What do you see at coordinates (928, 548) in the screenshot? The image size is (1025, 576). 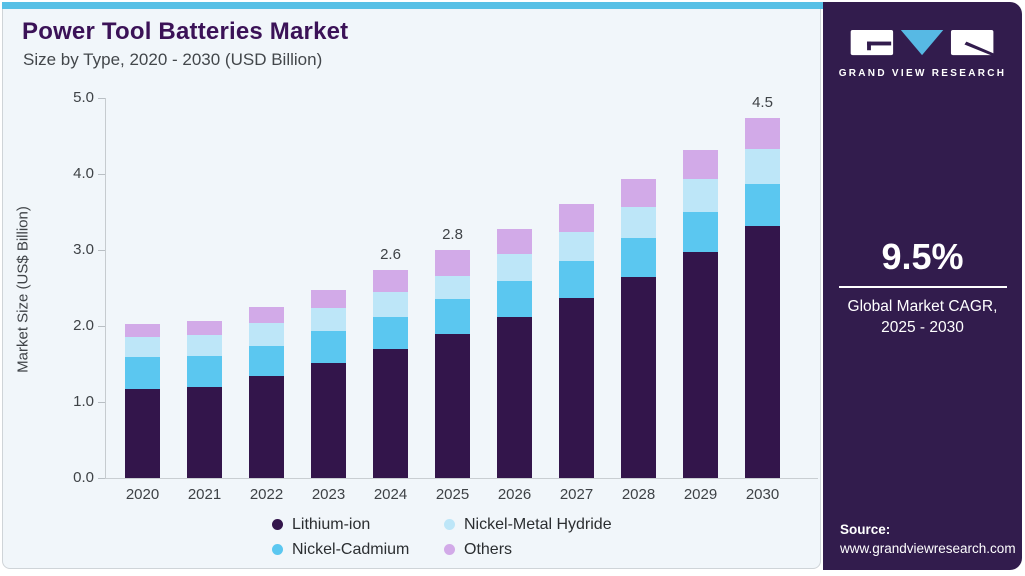 I see `source-url: www.grandviewresearch.com` at bounding box center [928, 548].